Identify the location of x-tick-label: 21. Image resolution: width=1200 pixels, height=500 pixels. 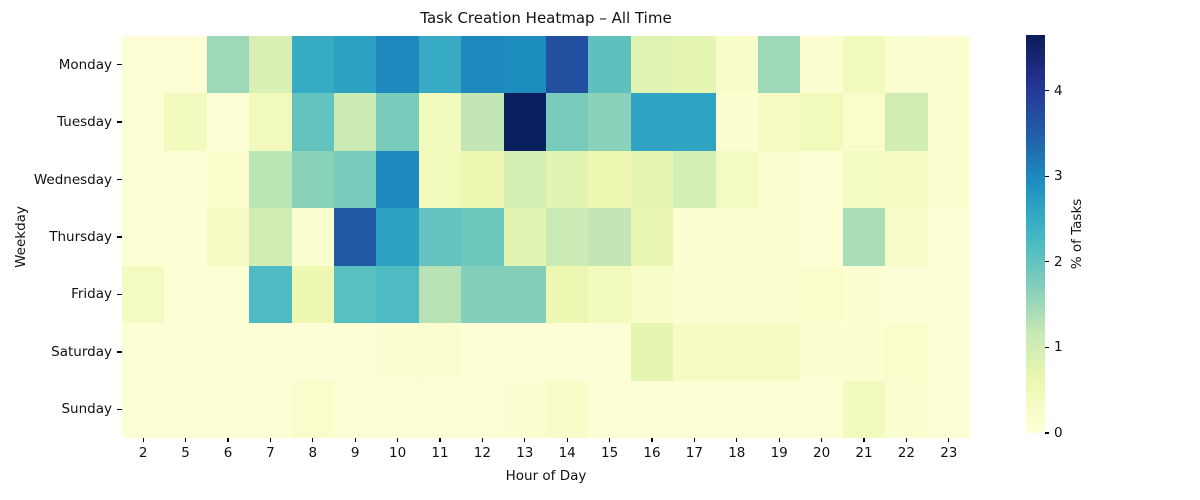
(864, 453).